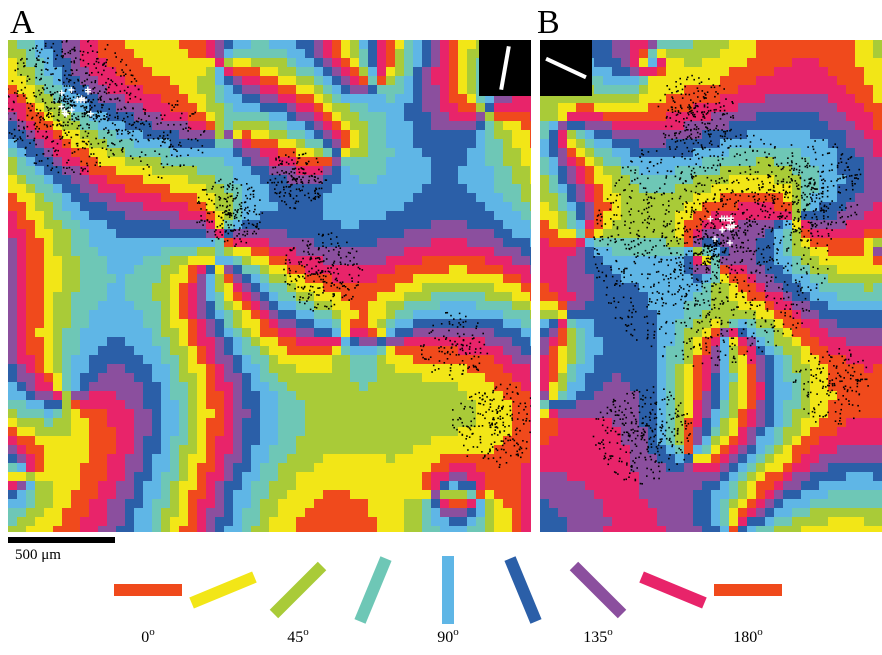 The width and height of the screenshot is (882, 655). I want to click on panel-label-a: A, so click(22, 22).